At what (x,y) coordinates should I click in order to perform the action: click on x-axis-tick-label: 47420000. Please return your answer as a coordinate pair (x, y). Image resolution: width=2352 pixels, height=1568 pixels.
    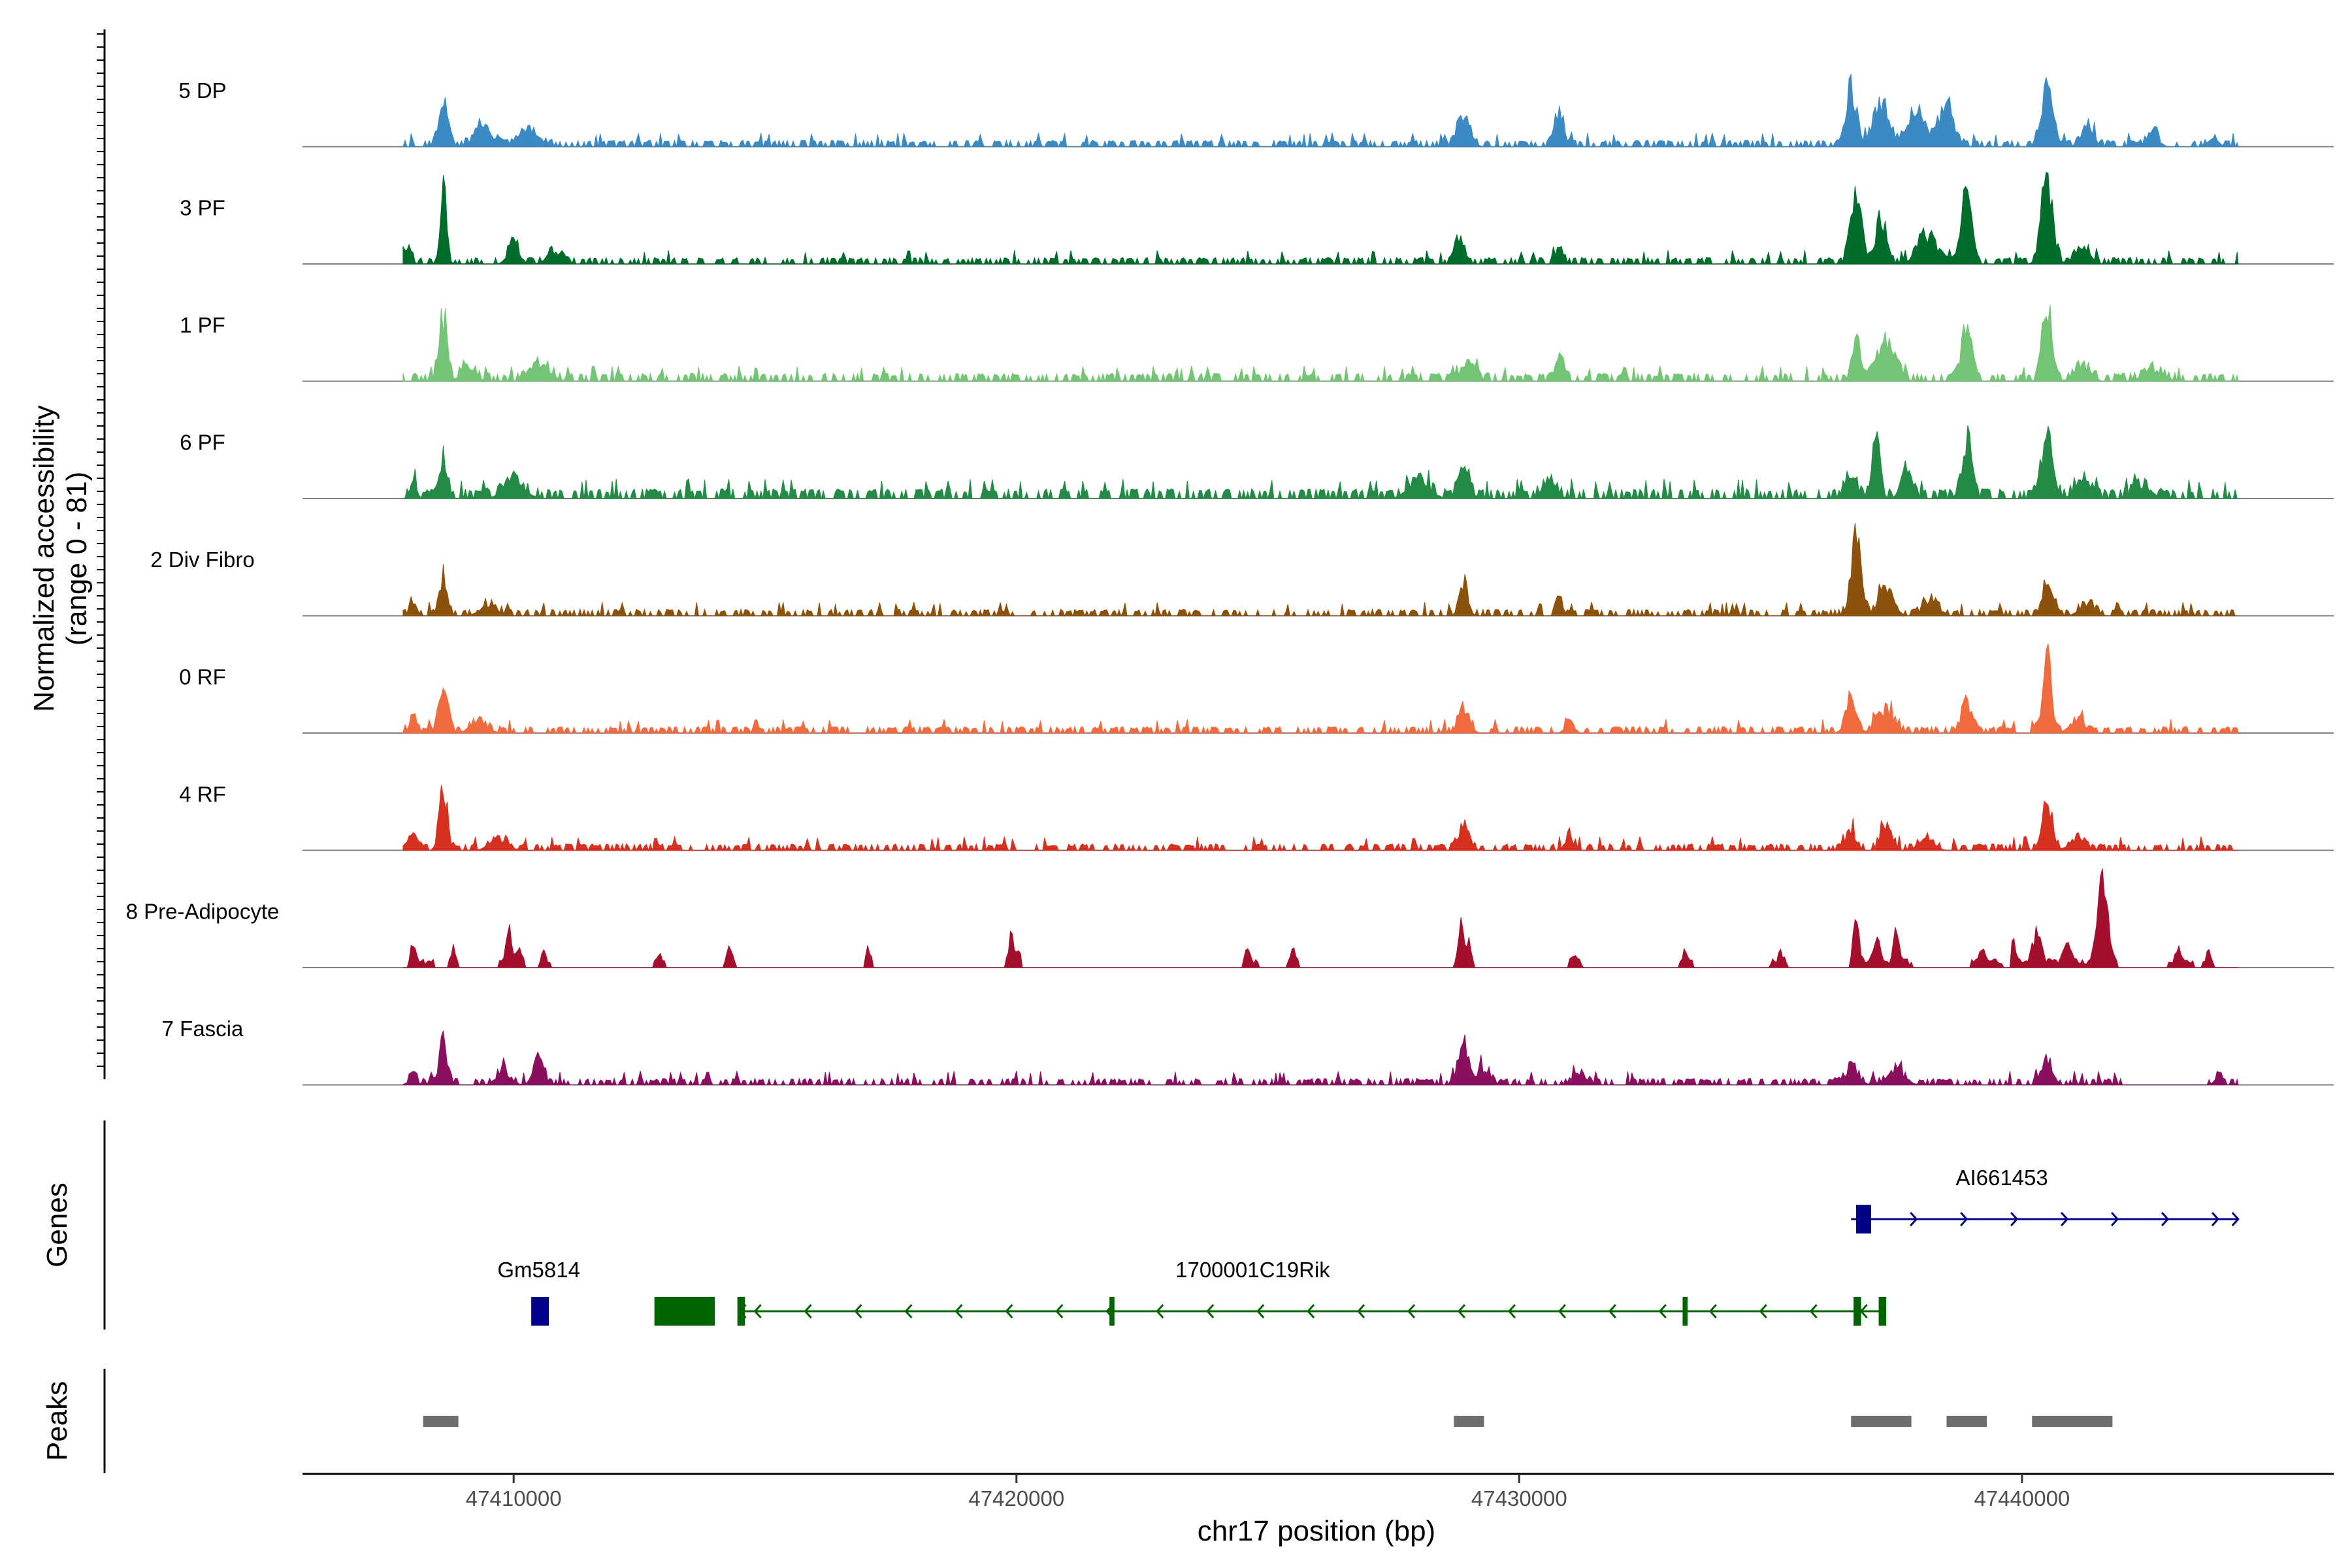
    Looking at the image, I should click on (1016, 1498).